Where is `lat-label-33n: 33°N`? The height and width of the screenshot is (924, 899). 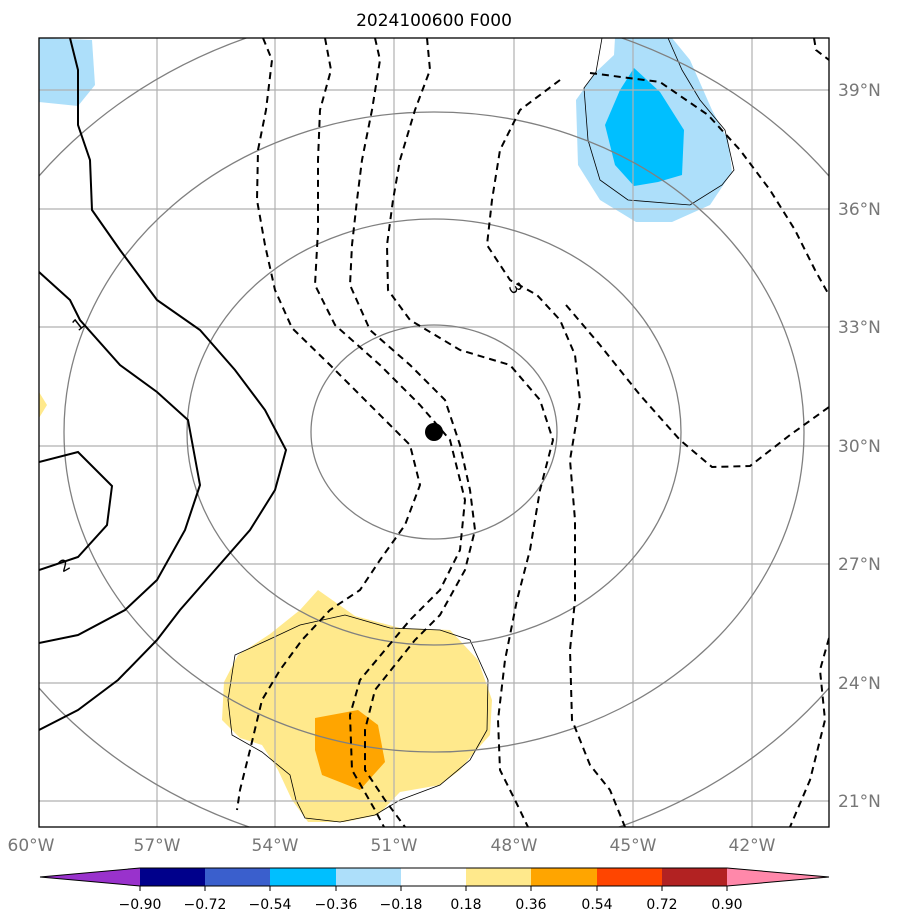
lat-label-33n: 33°N is located at coordinates (859, 328).